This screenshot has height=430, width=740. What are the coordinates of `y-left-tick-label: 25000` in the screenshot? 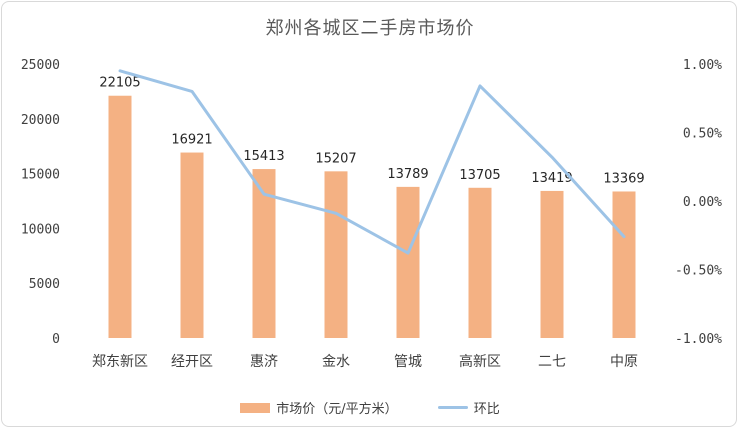 It's located at (40, 65).